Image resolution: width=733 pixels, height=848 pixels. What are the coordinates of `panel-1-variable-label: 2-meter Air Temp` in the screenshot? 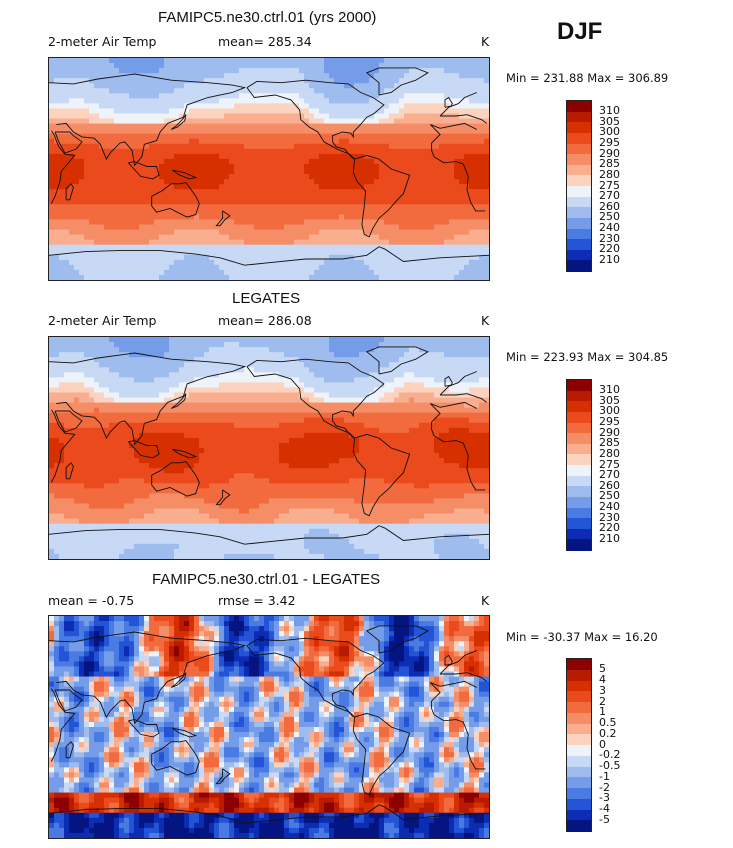 It's located at (102, 41).